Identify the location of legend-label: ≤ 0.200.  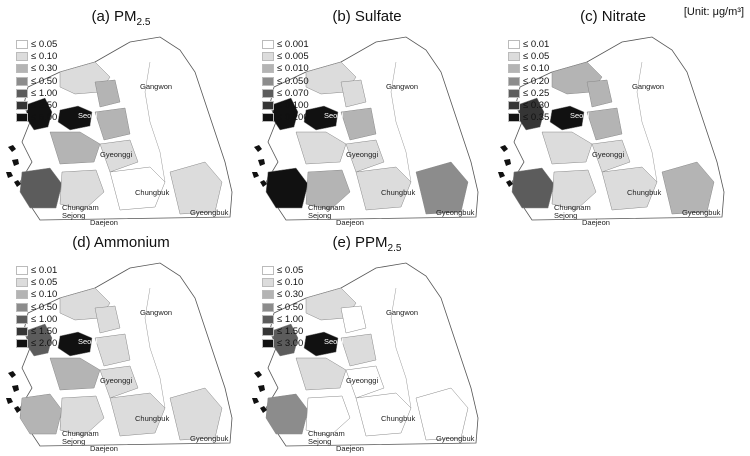
(293, 118).